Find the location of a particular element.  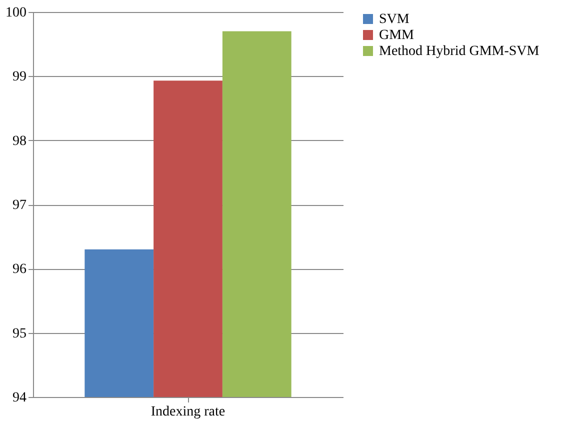

y-tick-label: 100 is located at coordinates (16, 13).